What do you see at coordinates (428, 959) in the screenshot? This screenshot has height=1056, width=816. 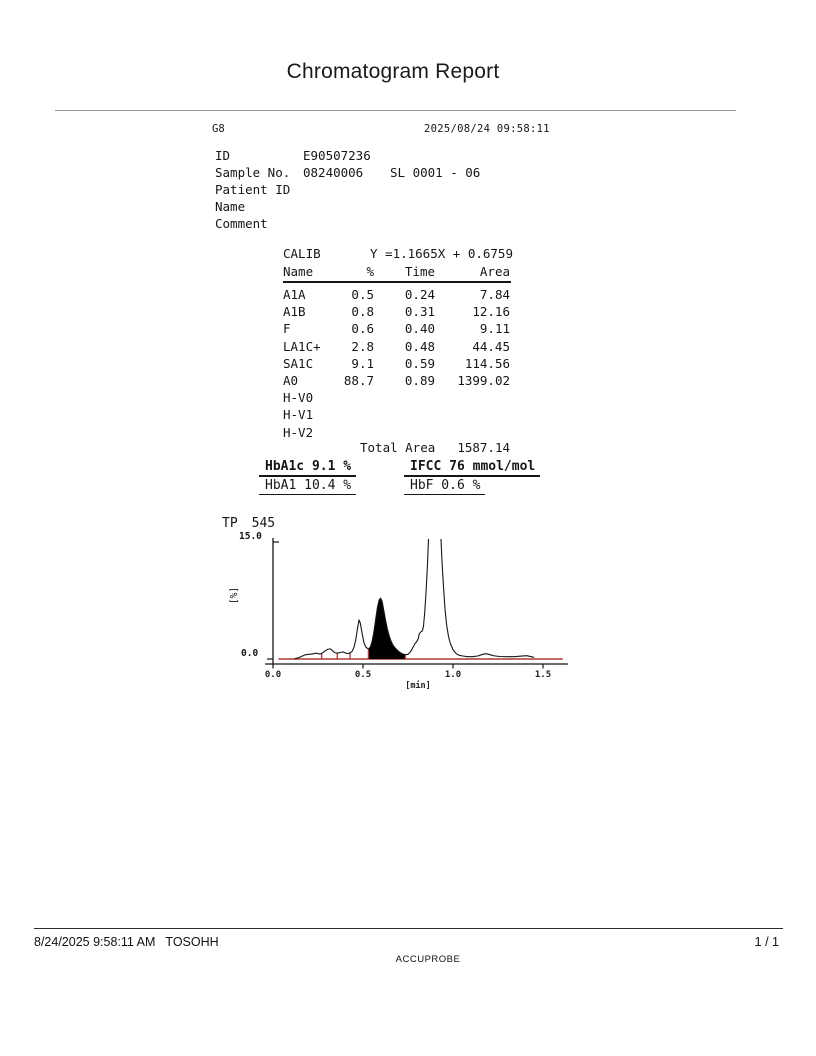 I see `footer-brand: ACCUPROBE` at bounding box center [428, 959].